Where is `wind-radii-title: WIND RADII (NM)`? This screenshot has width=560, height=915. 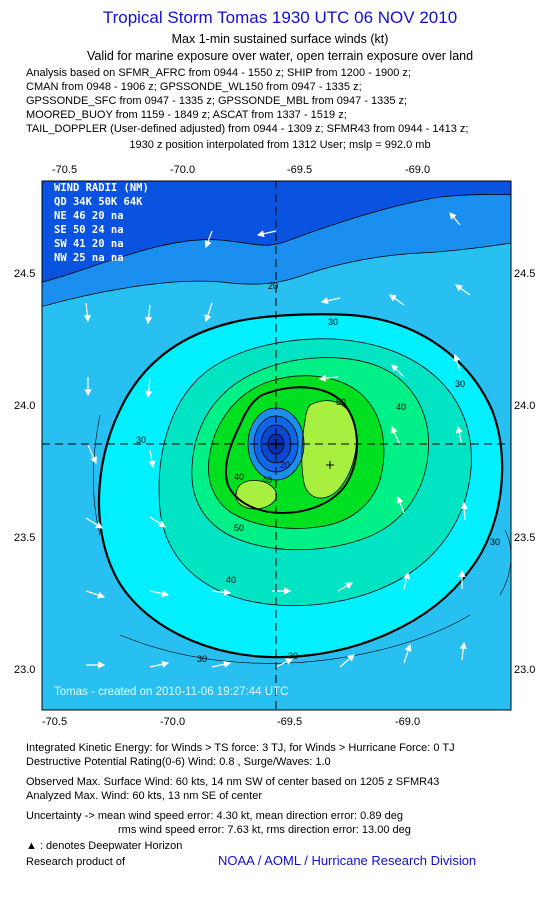
wind-radii-title: WIND RADII (NM) is located at coordinates (101, 188).